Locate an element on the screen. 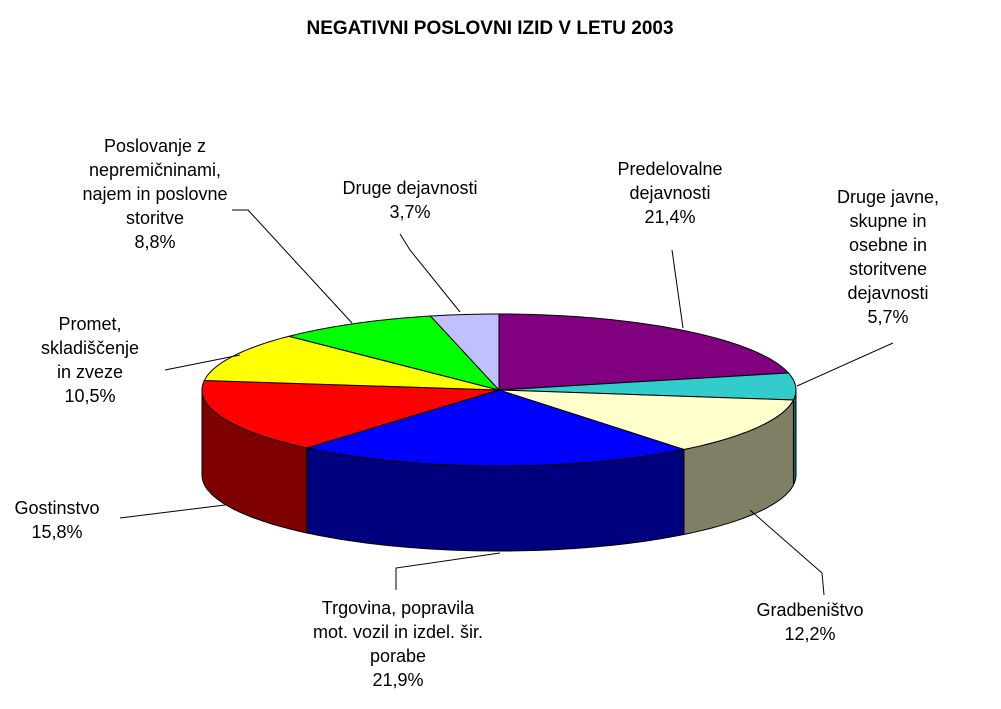 The height and width of the screenshot is (709, 1001). value-label: 3,7% is located at coordinates (410, 212).